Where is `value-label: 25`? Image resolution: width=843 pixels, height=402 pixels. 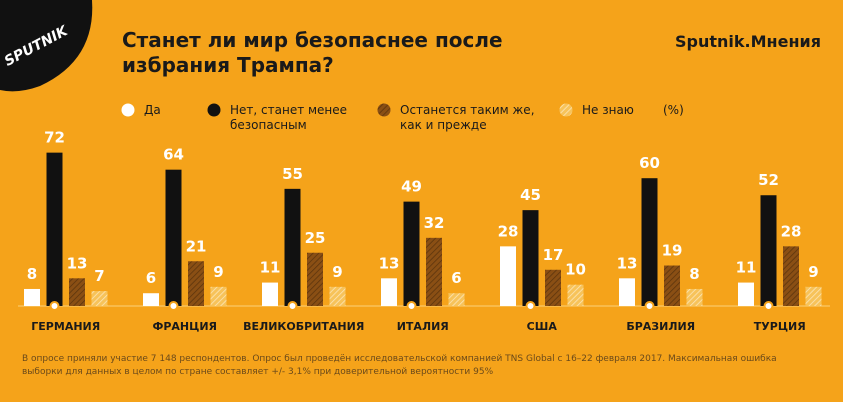 value-label: 25 is located at coordinates (315, 238).